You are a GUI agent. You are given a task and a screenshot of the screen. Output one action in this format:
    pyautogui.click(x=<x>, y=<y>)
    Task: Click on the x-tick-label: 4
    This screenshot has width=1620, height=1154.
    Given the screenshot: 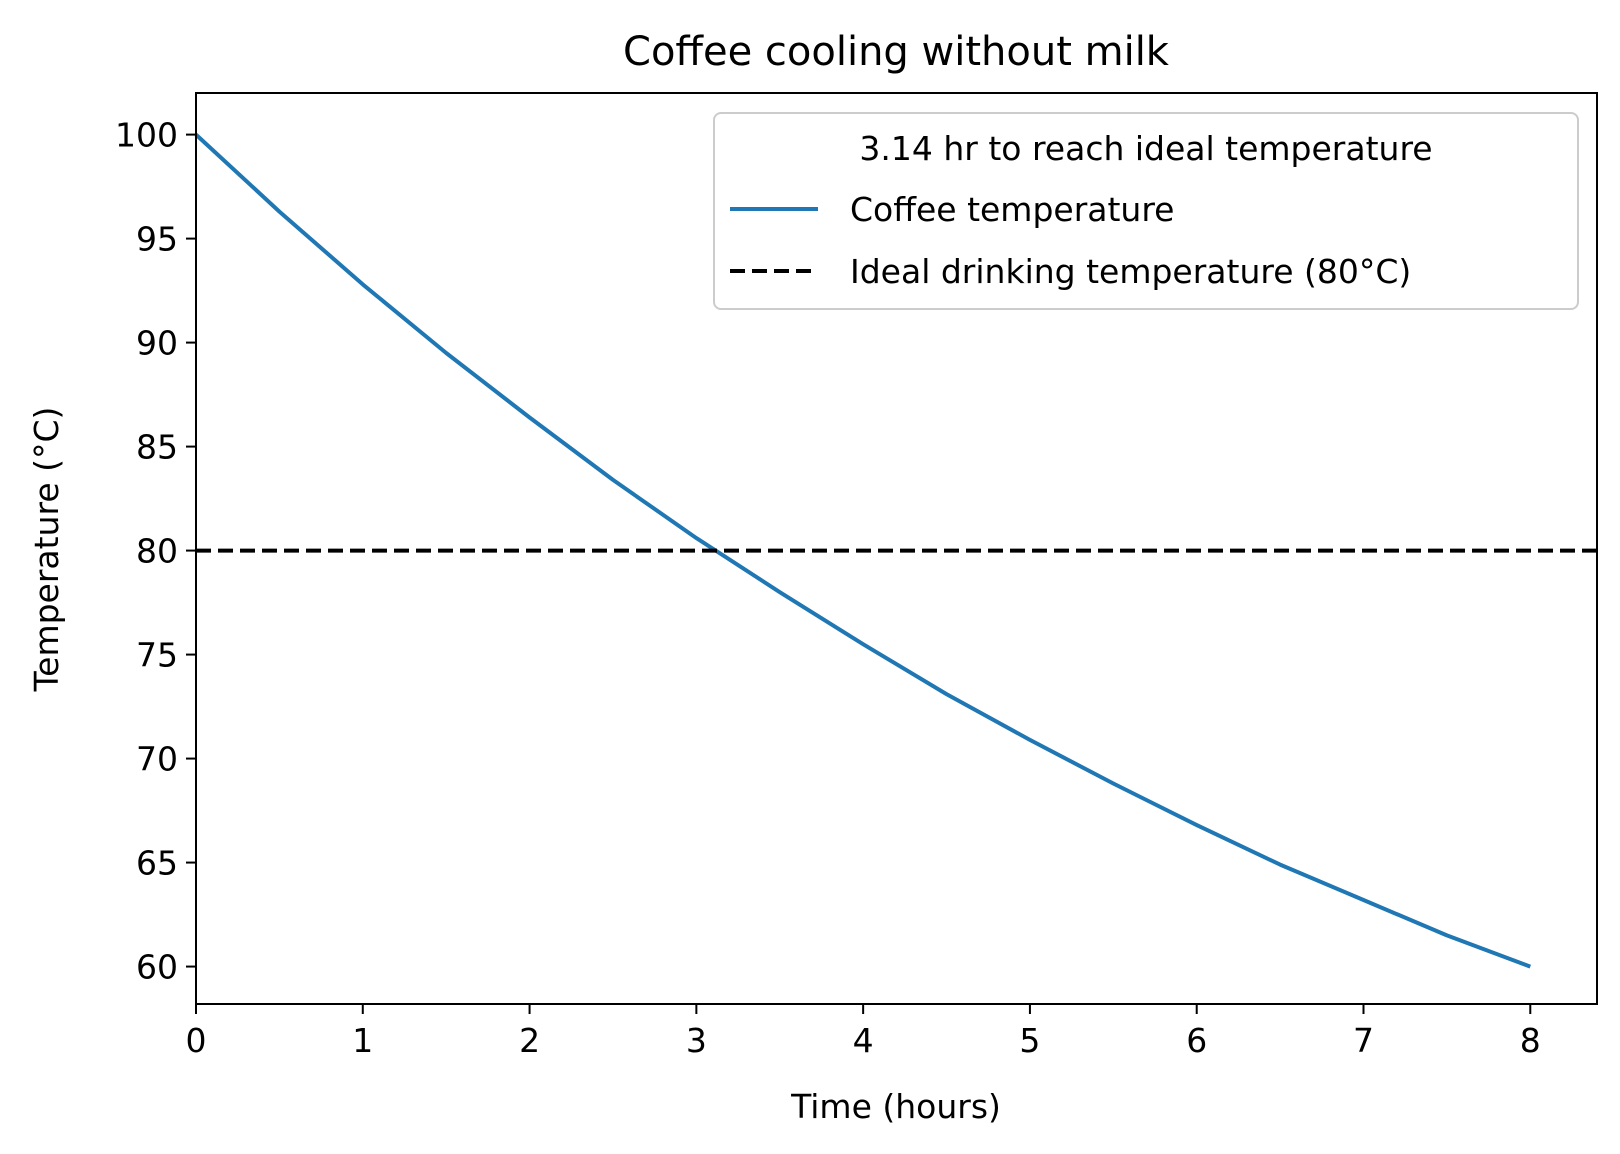 What is the action you would take?
    pyautogui.click(x=863, y=1040)
    